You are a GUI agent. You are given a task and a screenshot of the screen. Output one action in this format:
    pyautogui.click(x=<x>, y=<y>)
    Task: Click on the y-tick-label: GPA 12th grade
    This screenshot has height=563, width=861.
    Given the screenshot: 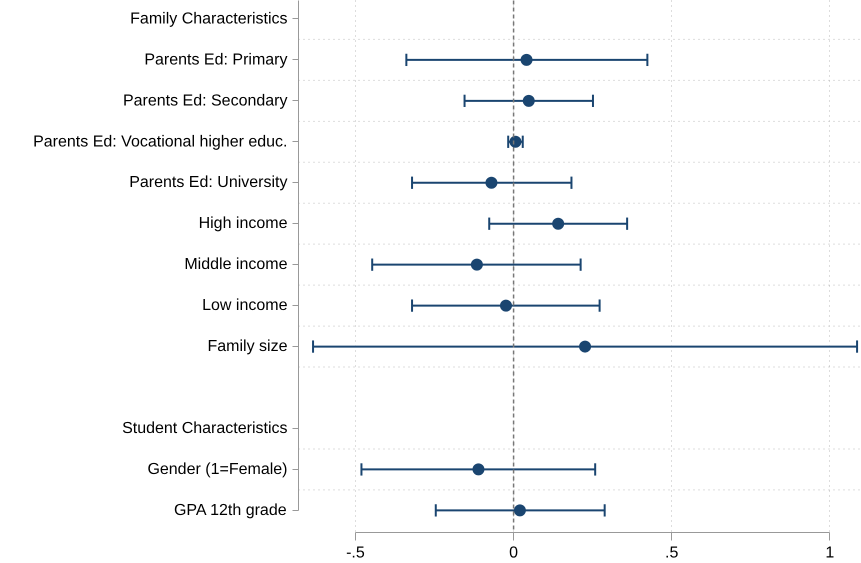 What is the action you would take?
    pyautogui.click(x=230, y=510)
    